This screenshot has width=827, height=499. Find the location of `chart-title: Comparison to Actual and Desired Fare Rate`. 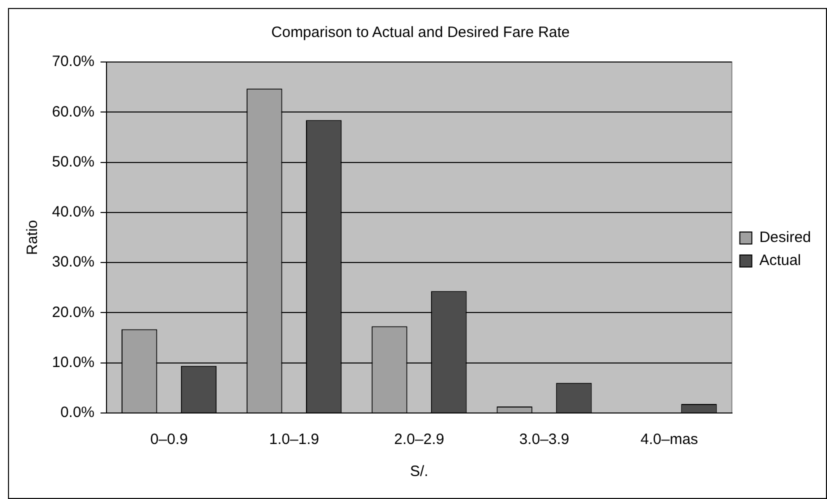

chart-title: Comparison to Actual and Desired Fare Rate is located at coordinates (420, 33).